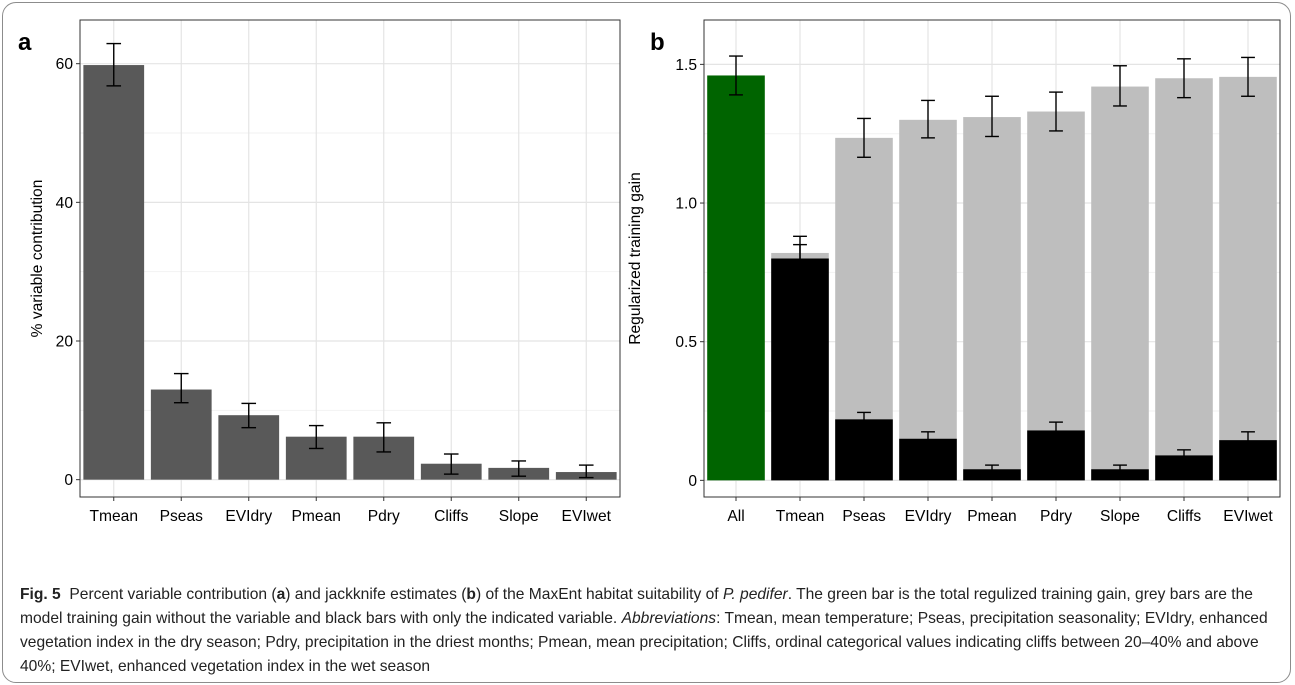  What do you see at coordinates (669, 618) in the screenshot?
I see `caption-abbreviations-label: Abbreviations` at bounding box center [669, 618].